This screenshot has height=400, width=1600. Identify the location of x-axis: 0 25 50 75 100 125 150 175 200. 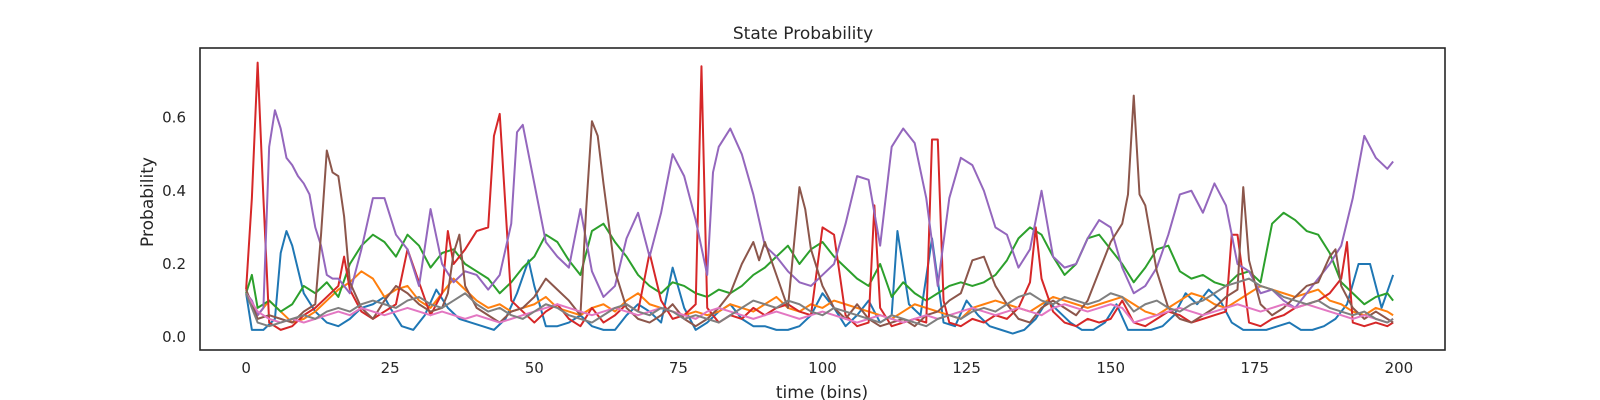
(827, 368).